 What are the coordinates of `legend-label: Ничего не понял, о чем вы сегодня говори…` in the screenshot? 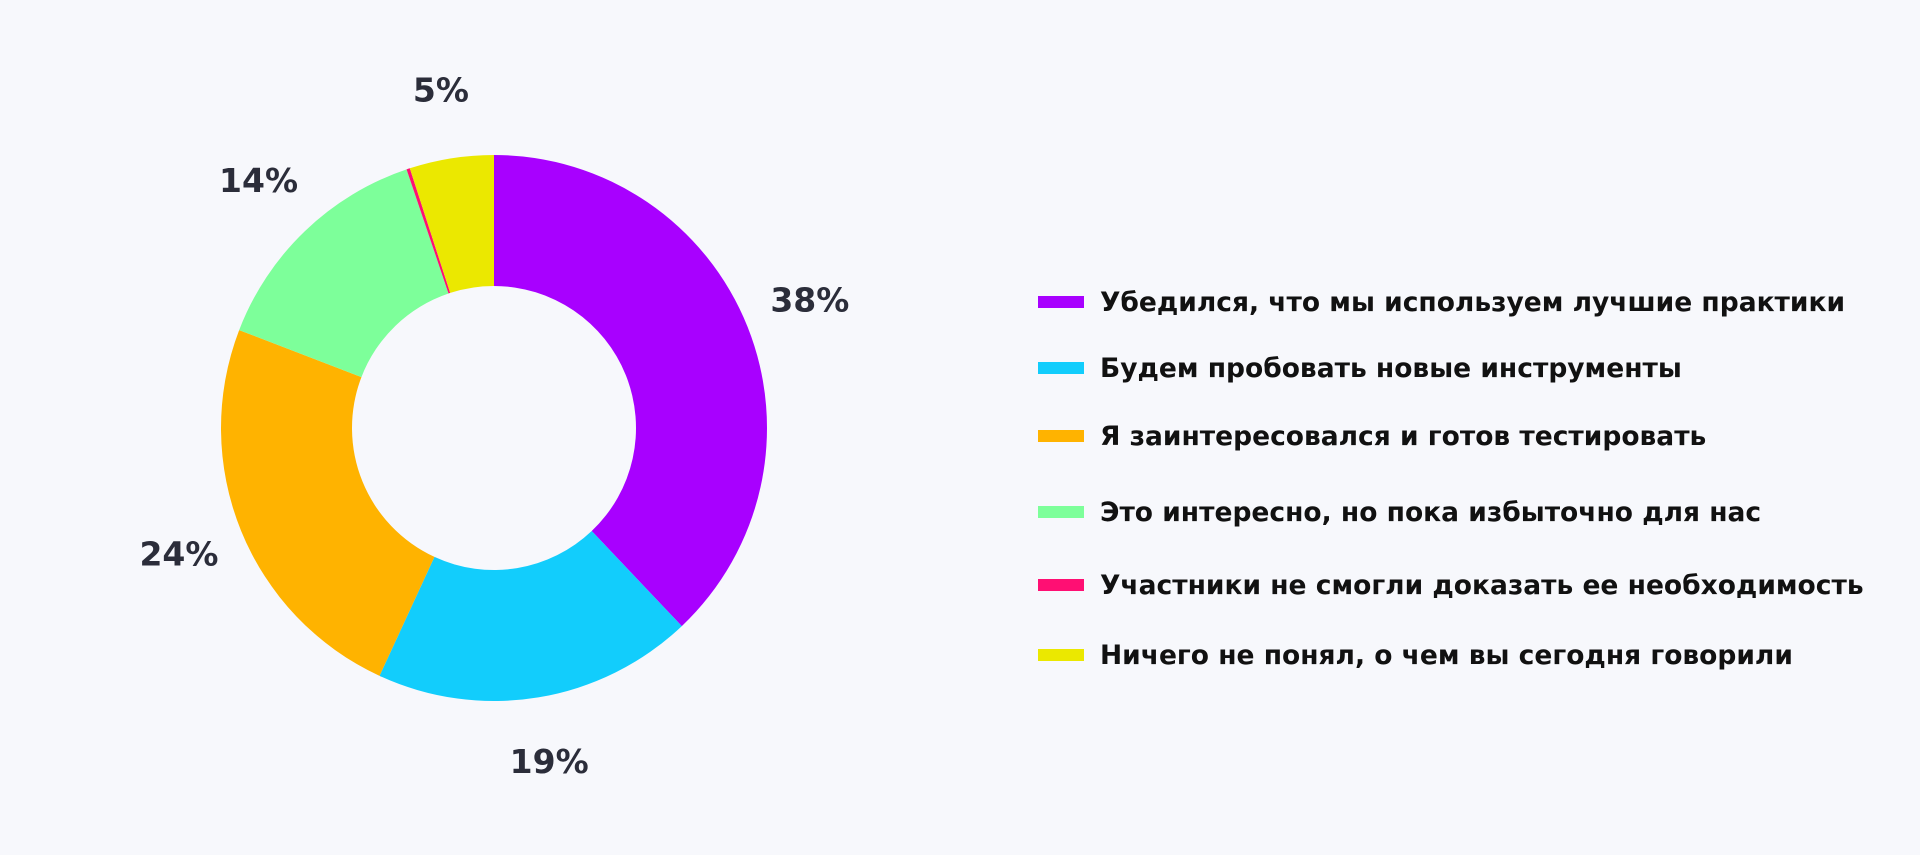 It's located at (1446, 655).